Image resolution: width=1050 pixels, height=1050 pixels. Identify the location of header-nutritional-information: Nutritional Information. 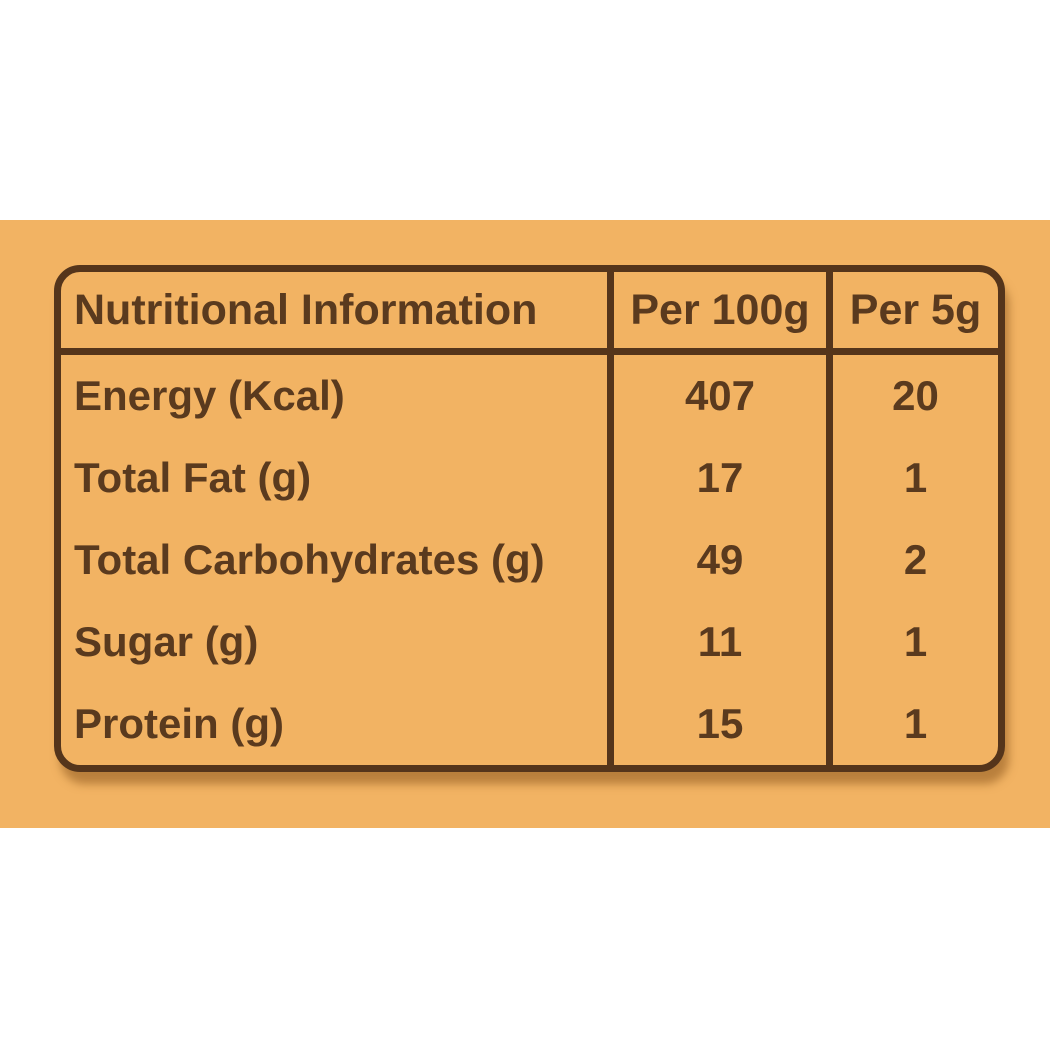
(337, 310).